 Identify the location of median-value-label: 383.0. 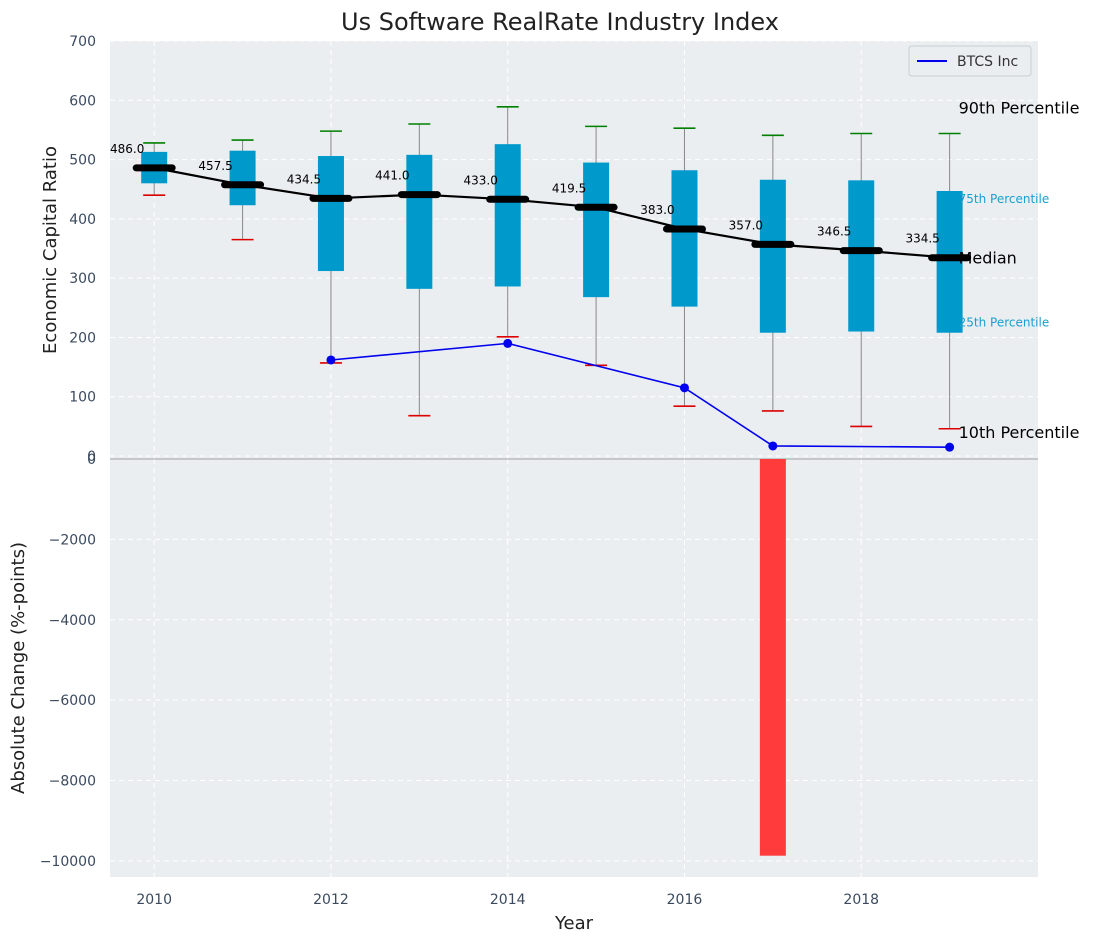
(657, 210).